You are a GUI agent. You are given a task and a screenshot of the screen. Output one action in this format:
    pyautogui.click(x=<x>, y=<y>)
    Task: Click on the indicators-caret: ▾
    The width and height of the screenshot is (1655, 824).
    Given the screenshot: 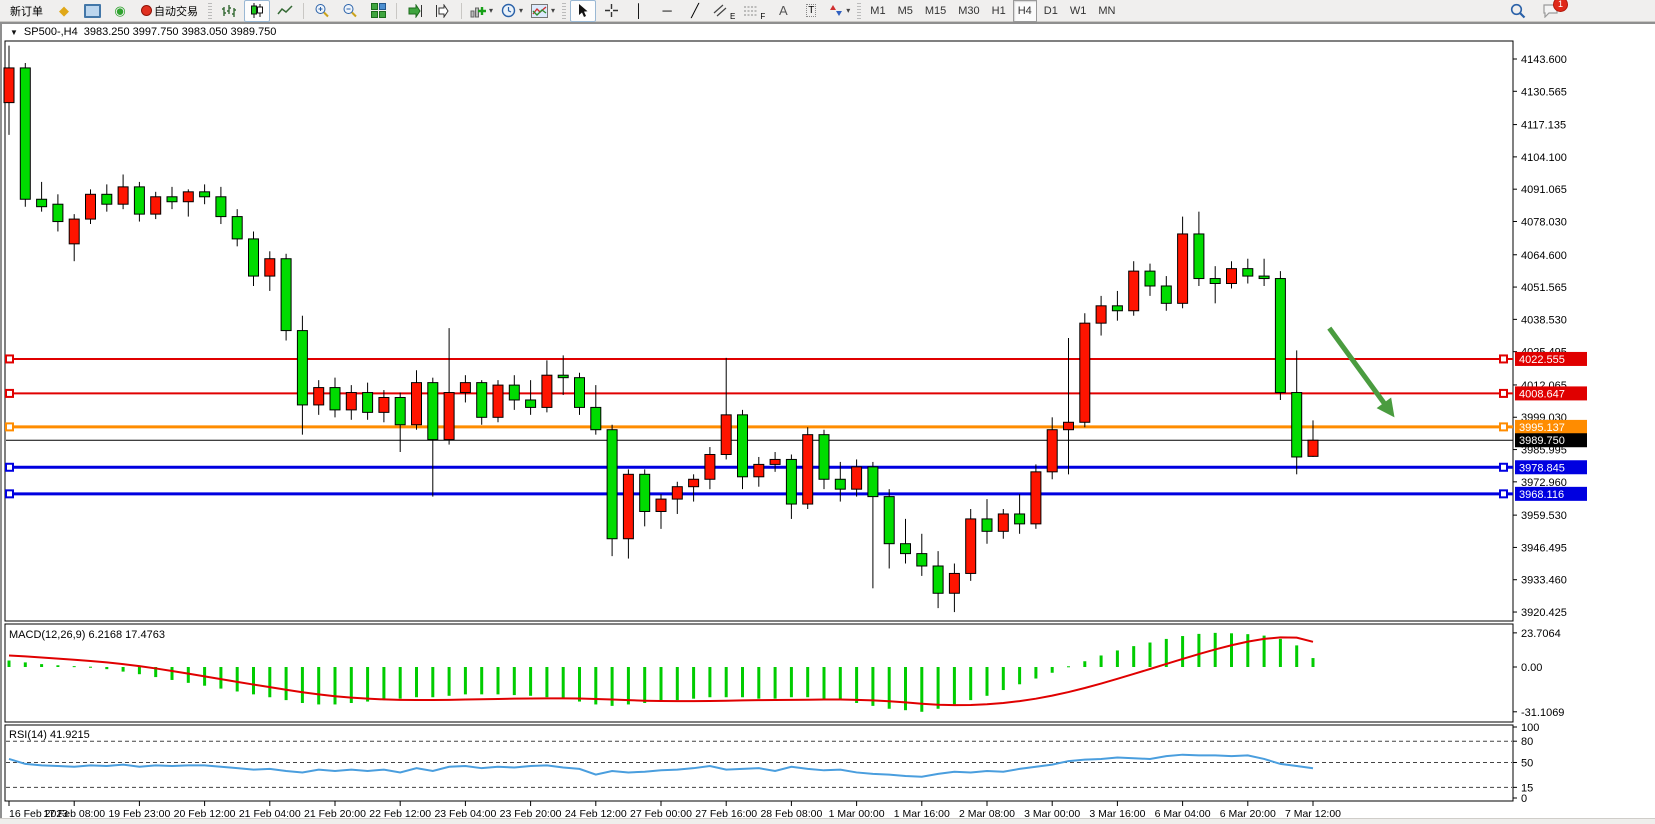 What is the action you would take?
    pyautogui.click(x=491, y=10)
    